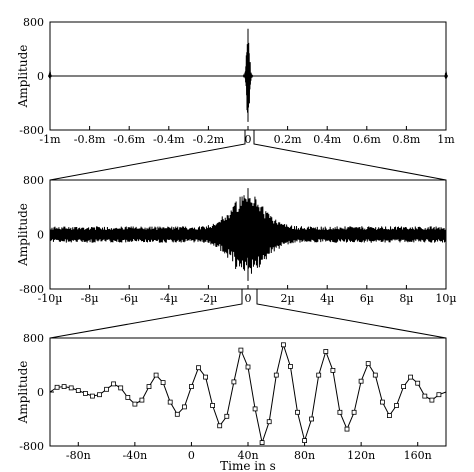 The image size is (474, 472). I want to click on x-tick-label: 0.2m, so click(288, 139).